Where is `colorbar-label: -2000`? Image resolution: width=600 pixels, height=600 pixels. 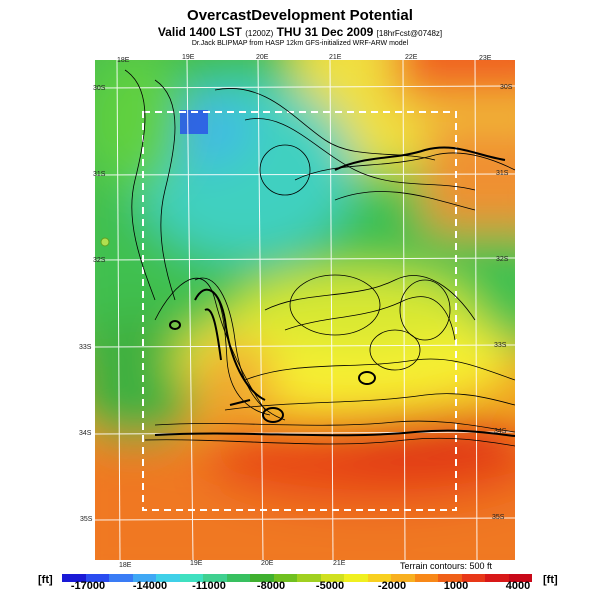
colorbar-label: -2000 is located at coordinates (392, 586).